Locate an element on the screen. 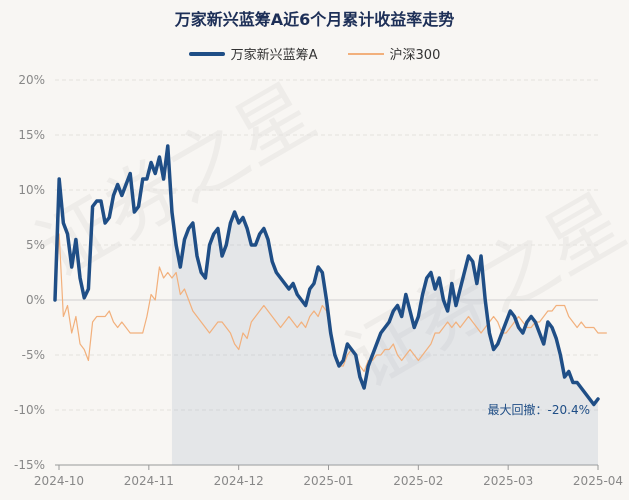  chart-legend: 万家新兴蓝筹A 沪深300 is located at coordinates (314, 53).